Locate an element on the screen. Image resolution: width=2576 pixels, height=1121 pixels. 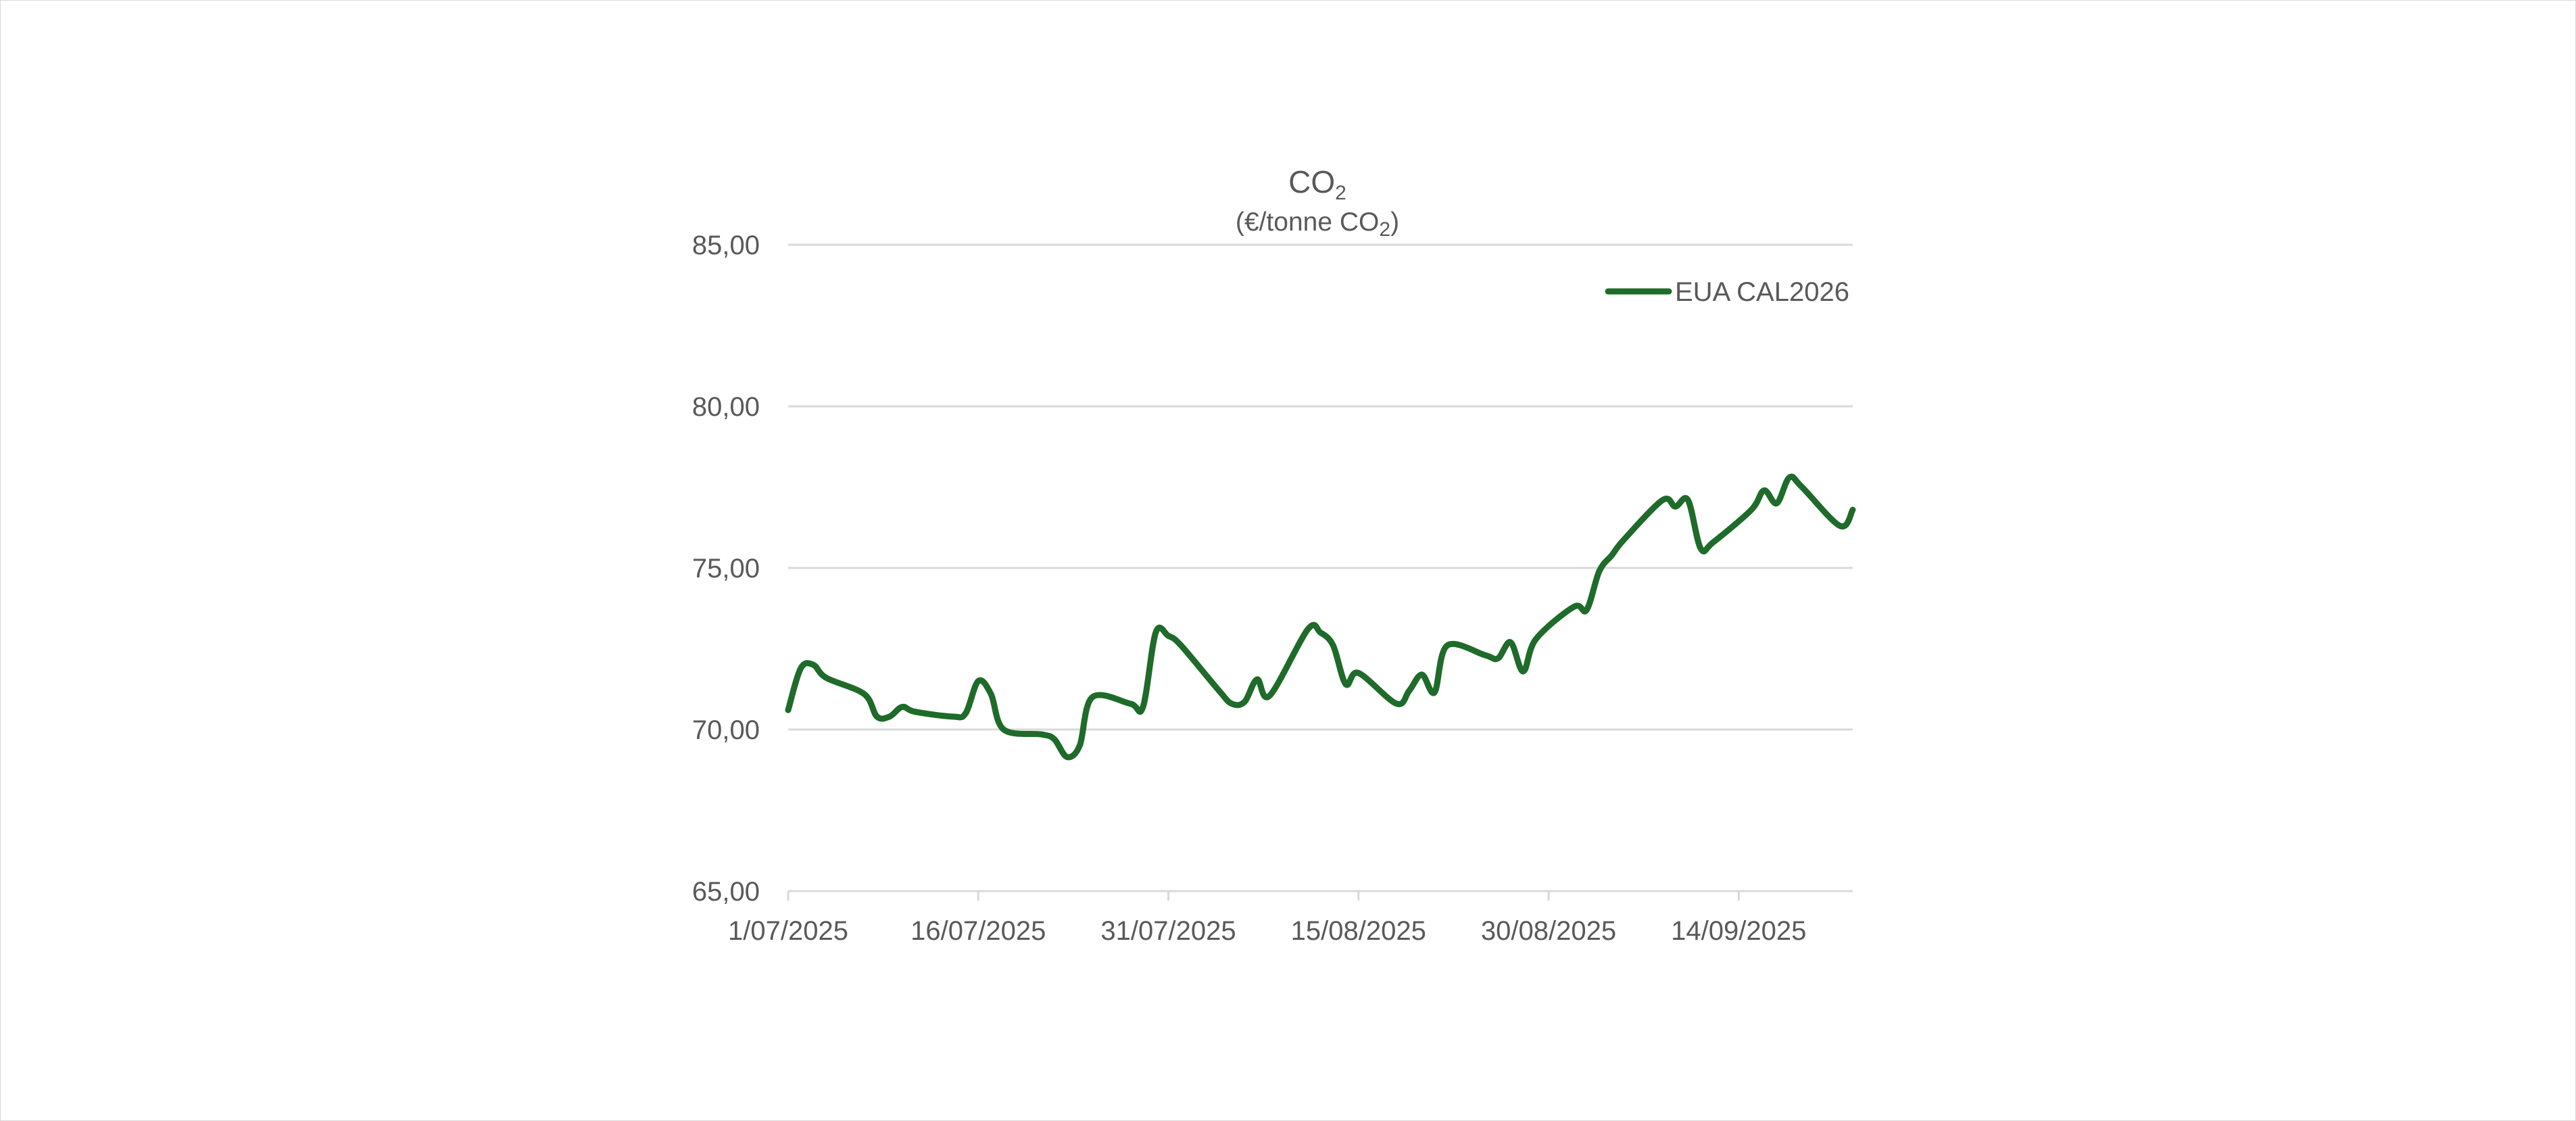
y-tick-label: 80,00 is located at coordinates (726, 407).